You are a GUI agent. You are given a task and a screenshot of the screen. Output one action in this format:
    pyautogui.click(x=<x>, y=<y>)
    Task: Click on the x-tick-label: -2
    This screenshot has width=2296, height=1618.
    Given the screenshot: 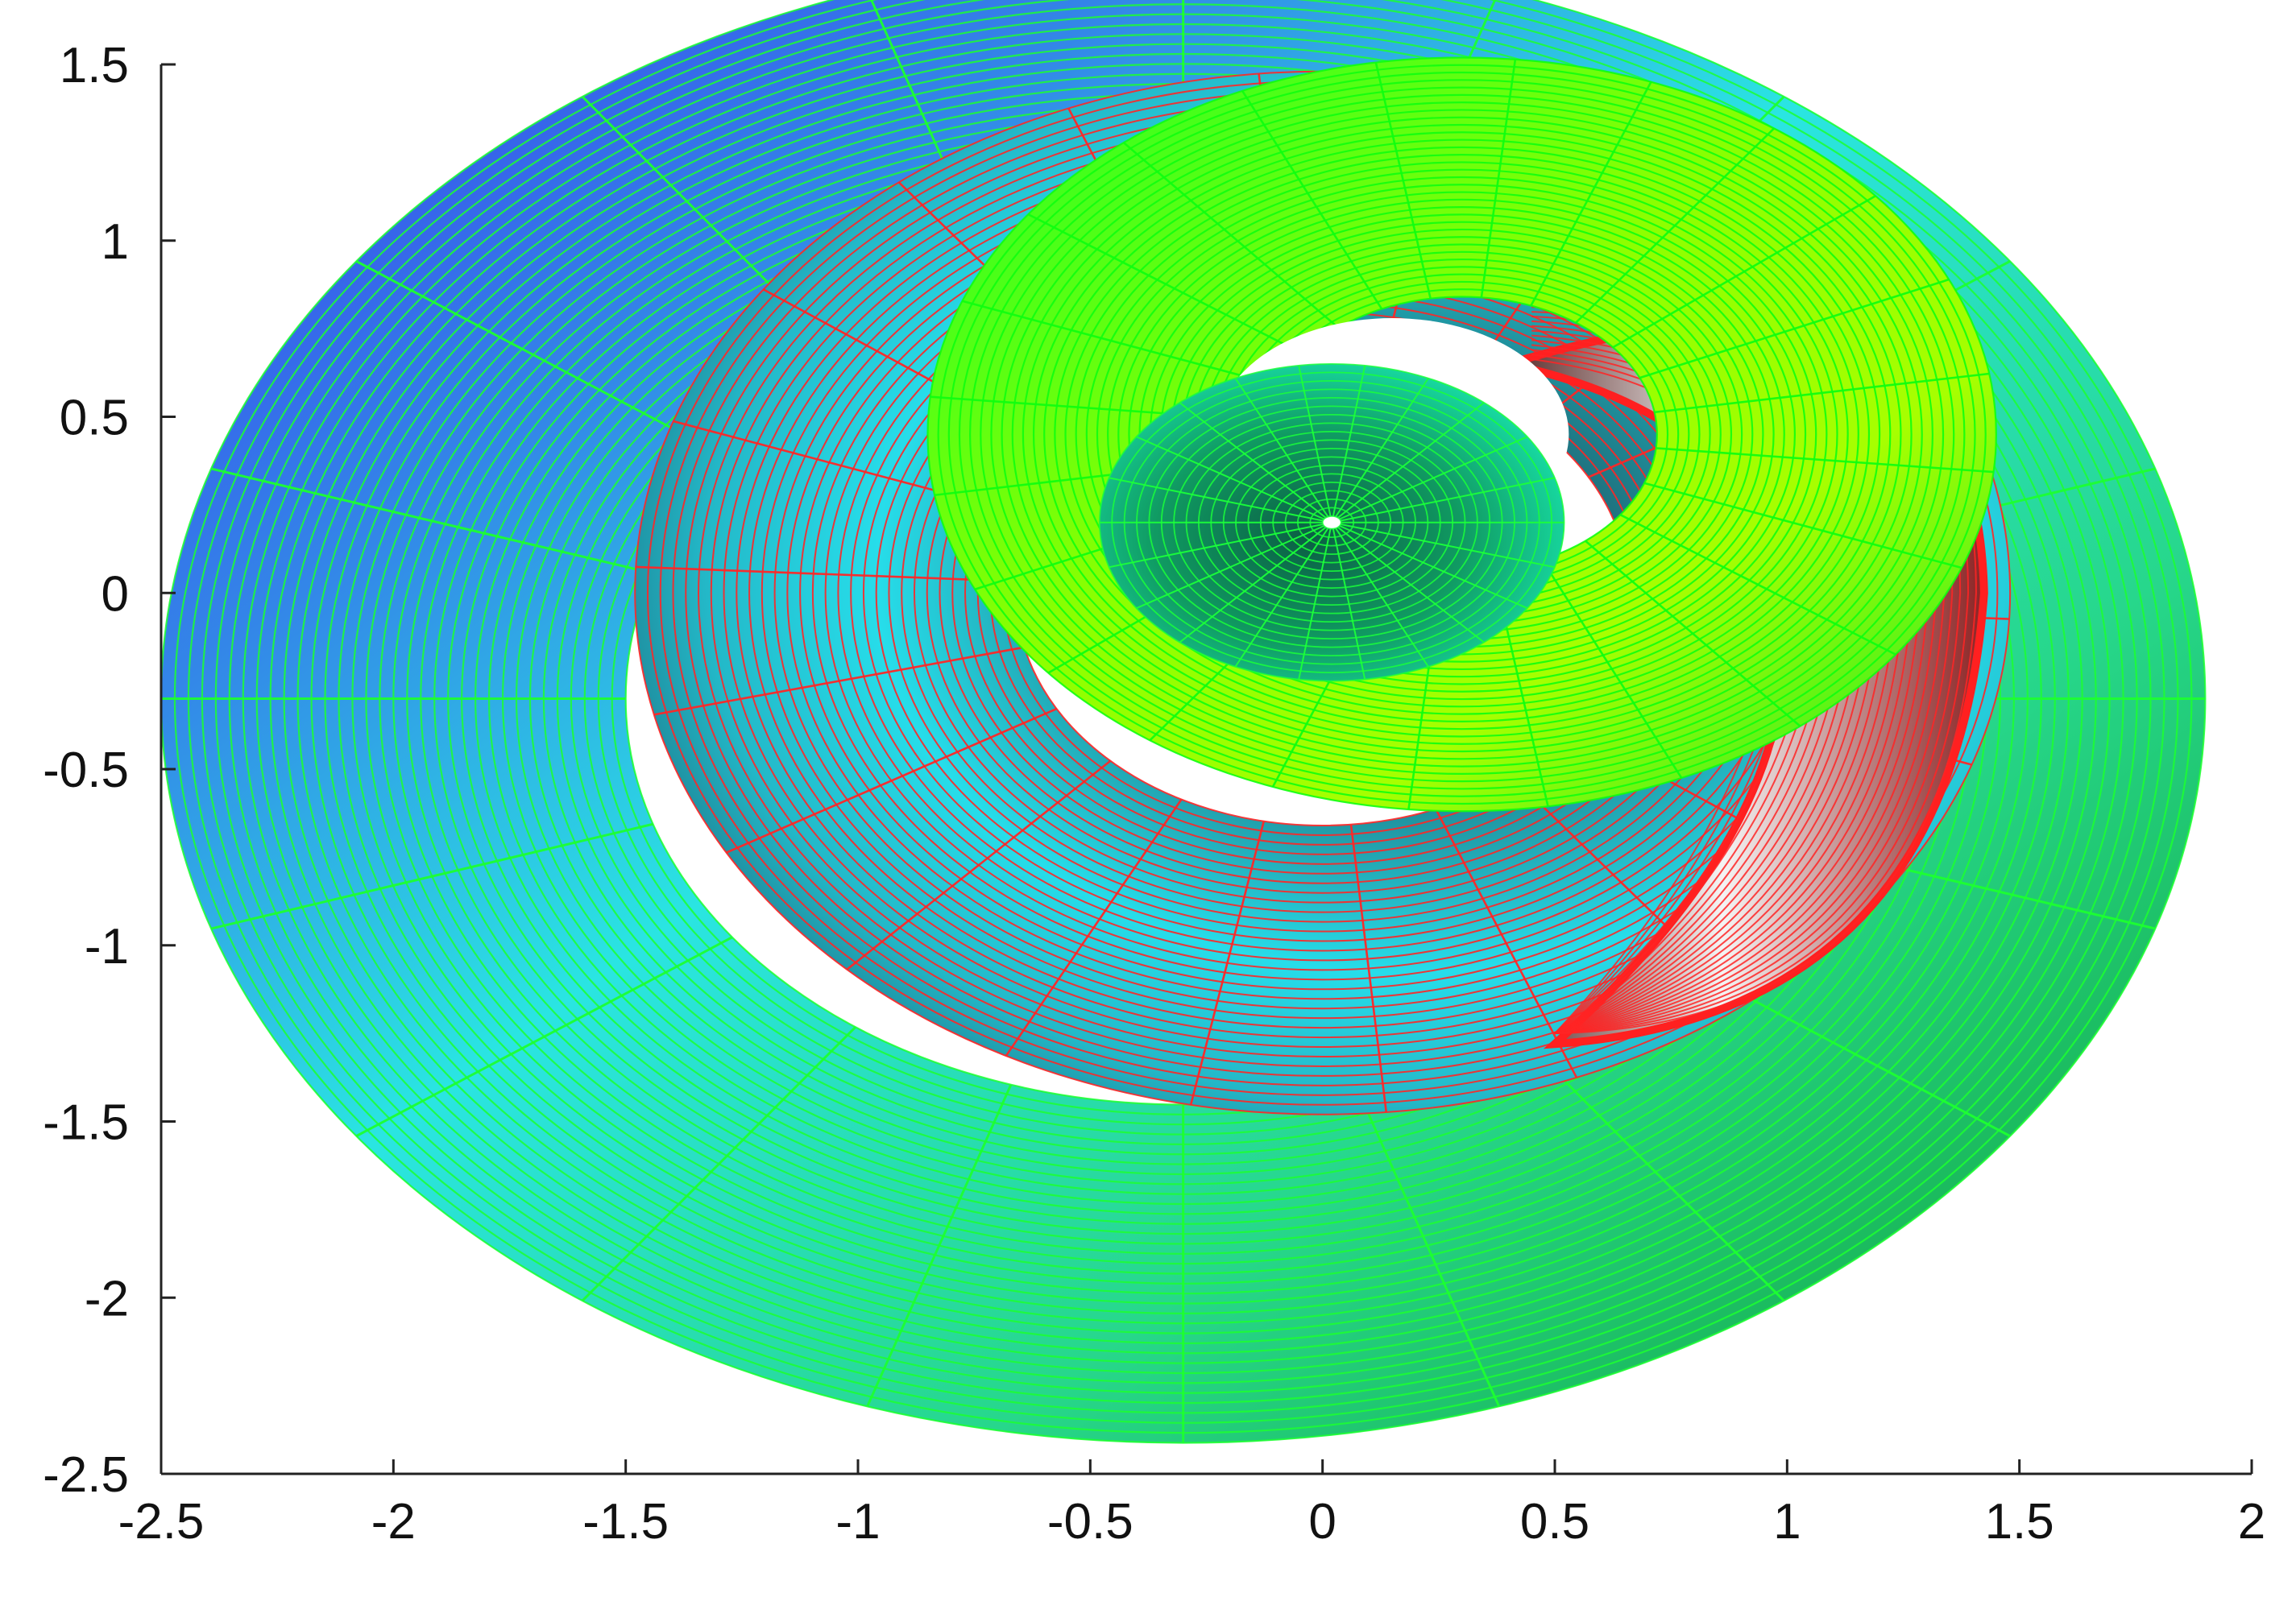 What is the action you would take?
    pyautogui.click(x=393, y=1522)
    